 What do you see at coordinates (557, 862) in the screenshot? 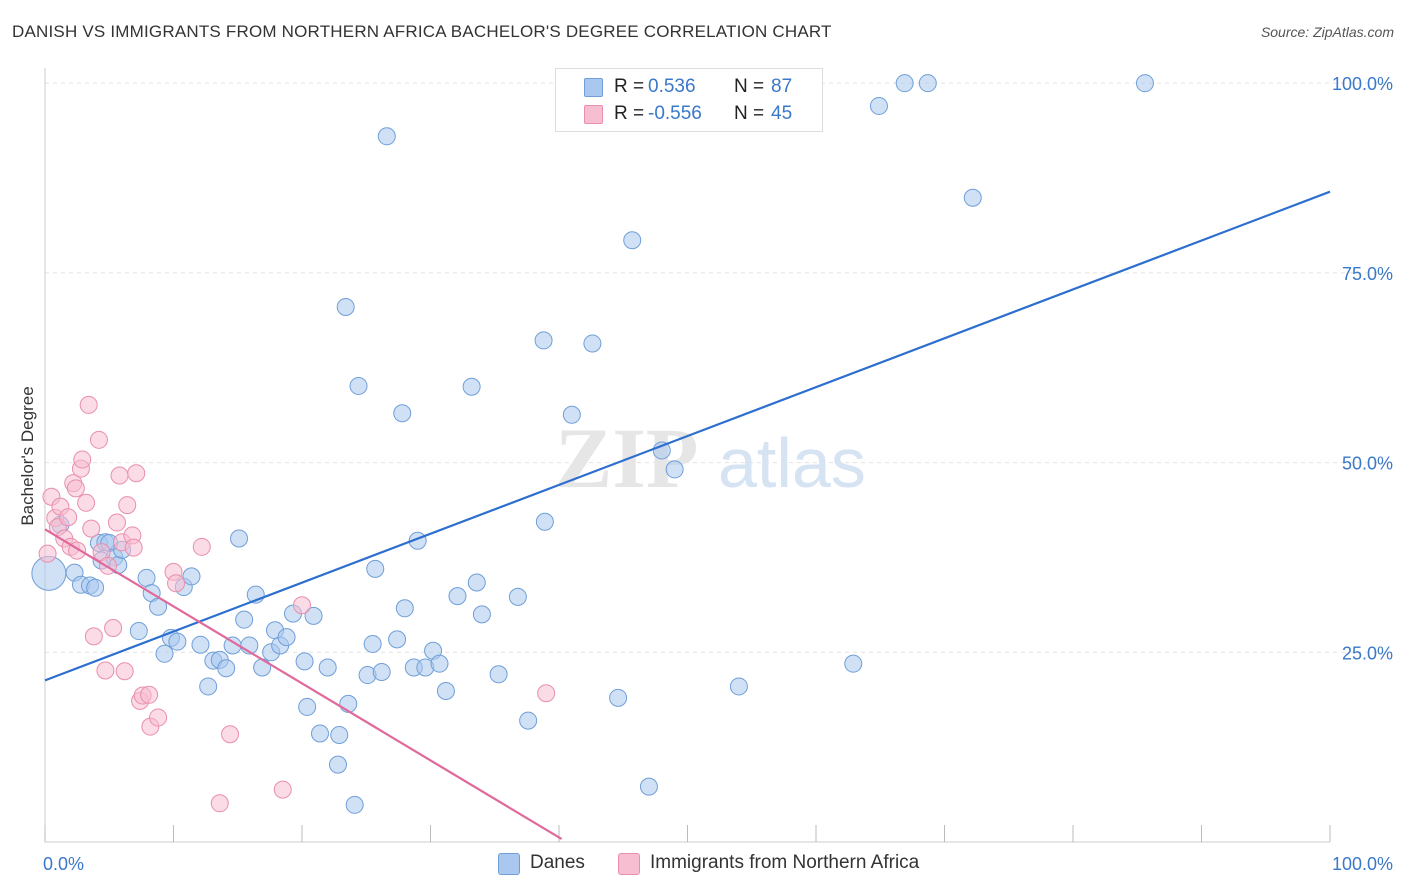
I see `legend-label-danes: Danes` at bounding box center [557, 862].